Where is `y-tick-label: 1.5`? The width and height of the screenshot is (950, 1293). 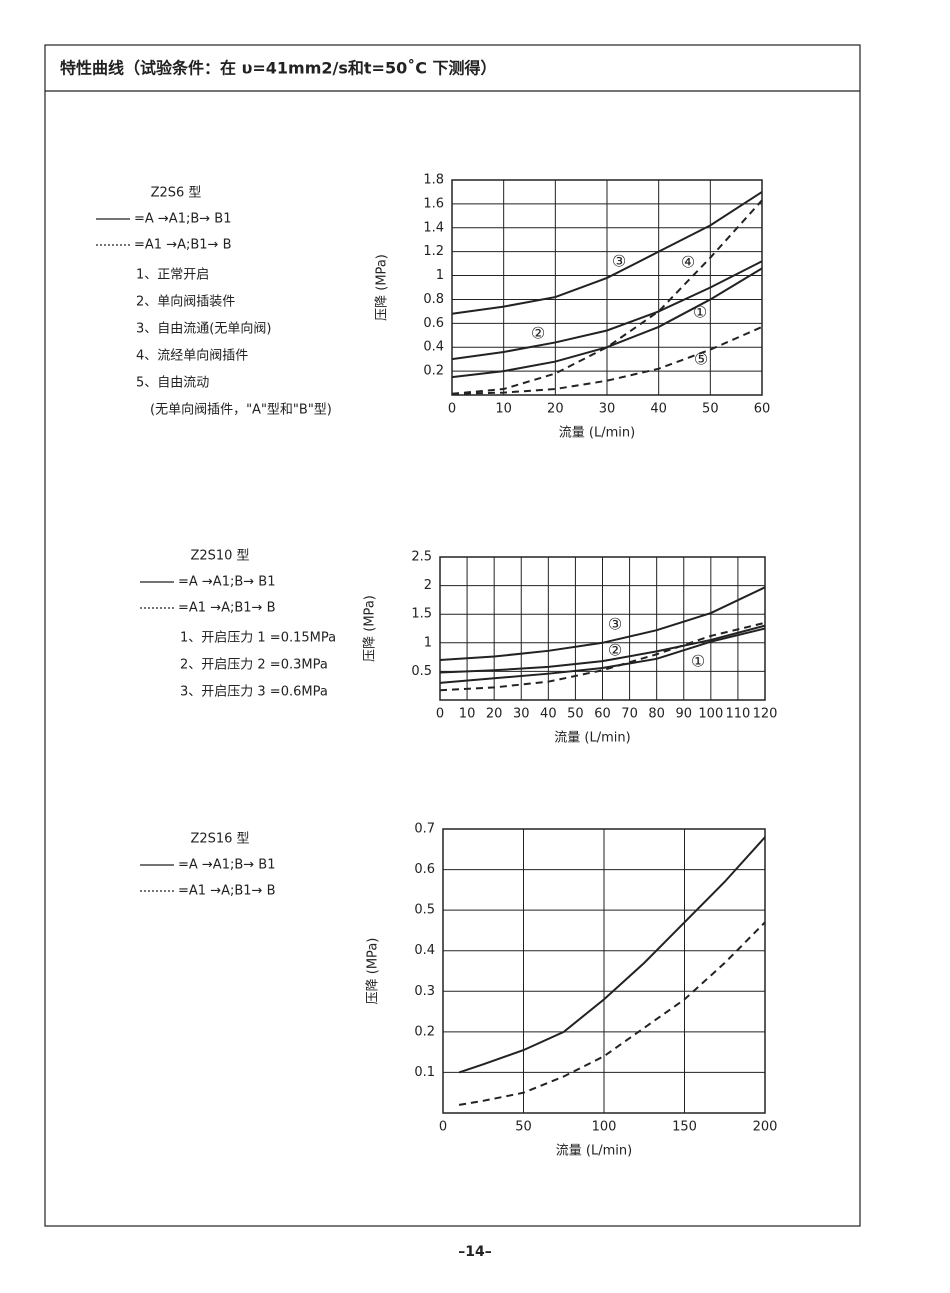
y-tick-label: 1.5 is located at coordinates (421, 614).